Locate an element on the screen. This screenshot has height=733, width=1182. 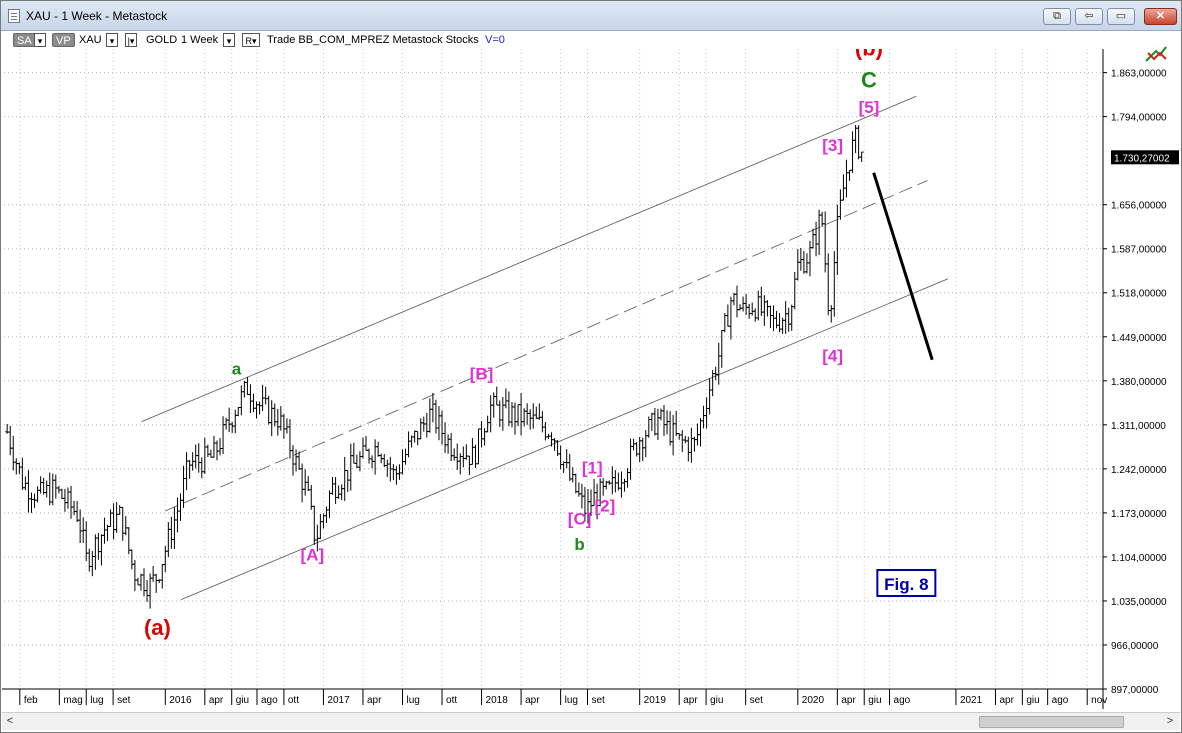
r-dropdown: R▾ is located at coordinates (251, 40).